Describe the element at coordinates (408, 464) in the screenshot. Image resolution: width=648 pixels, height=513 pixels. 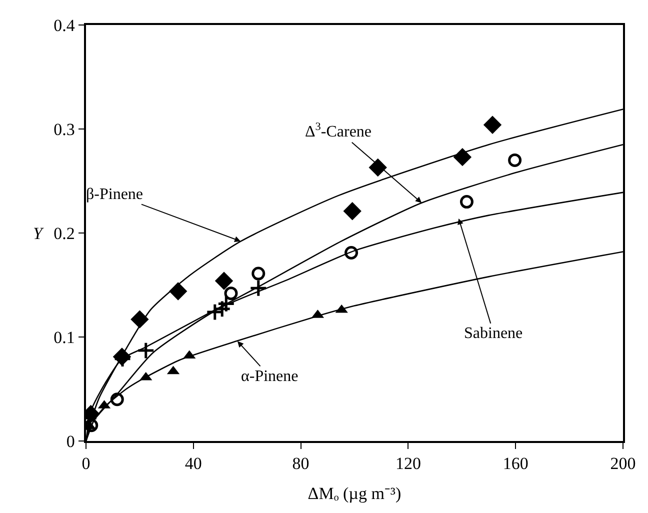
I see `x-tick-label: 120` at that location.